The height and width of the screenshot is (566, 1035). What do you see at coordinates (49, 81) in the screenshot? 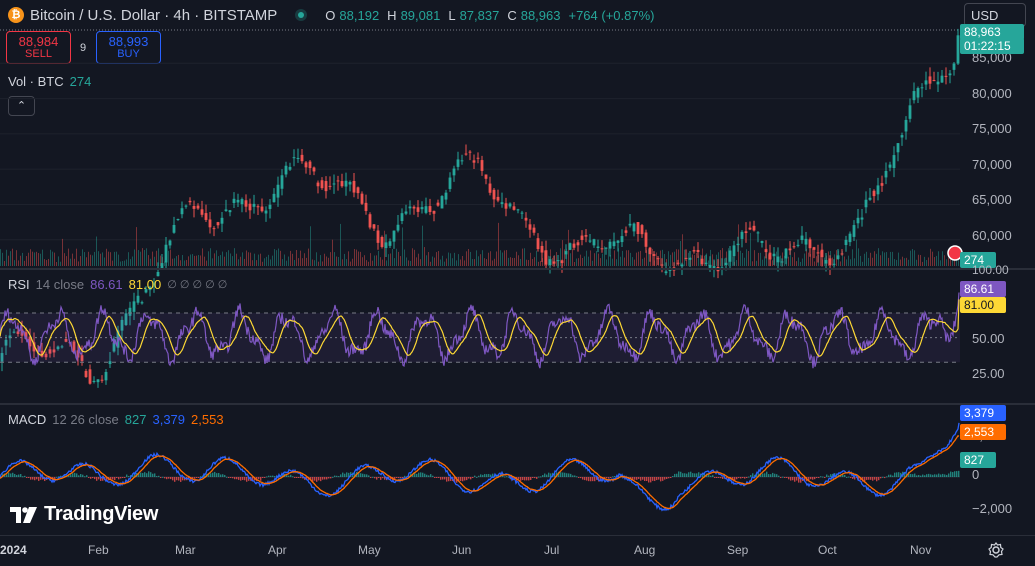
I see `volume-legend: Vol · BTC 274` at bounding box center [49, 81].